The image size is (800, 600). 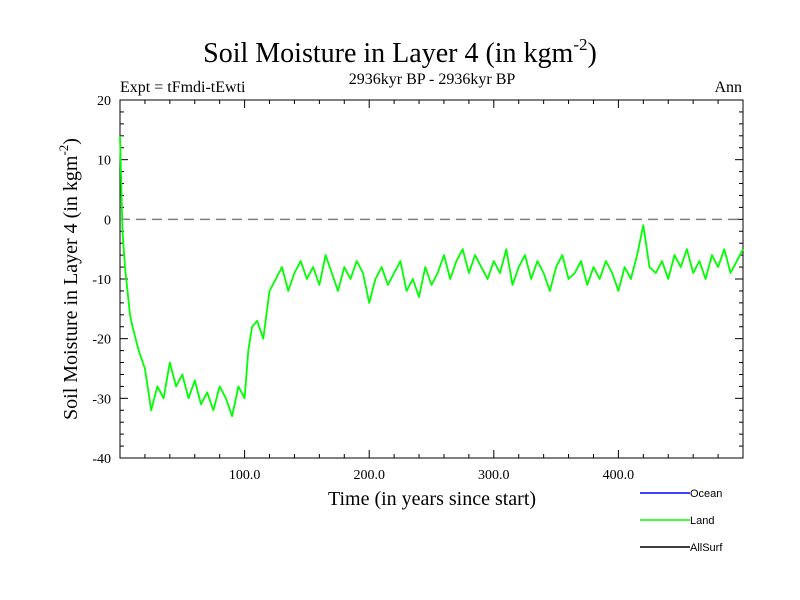 I want to click on x-axis-label: Time (in years since start), so click(x=432, y=499).